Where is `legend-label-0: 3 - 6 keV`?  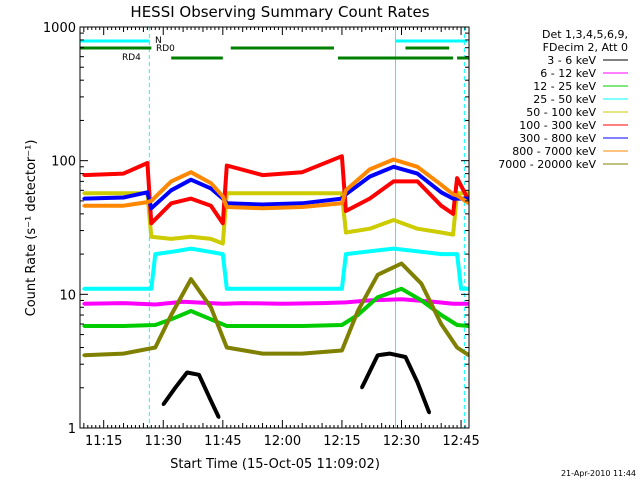 legend-label-0: 3 - 6 keV is located at coordinates (571, 60).